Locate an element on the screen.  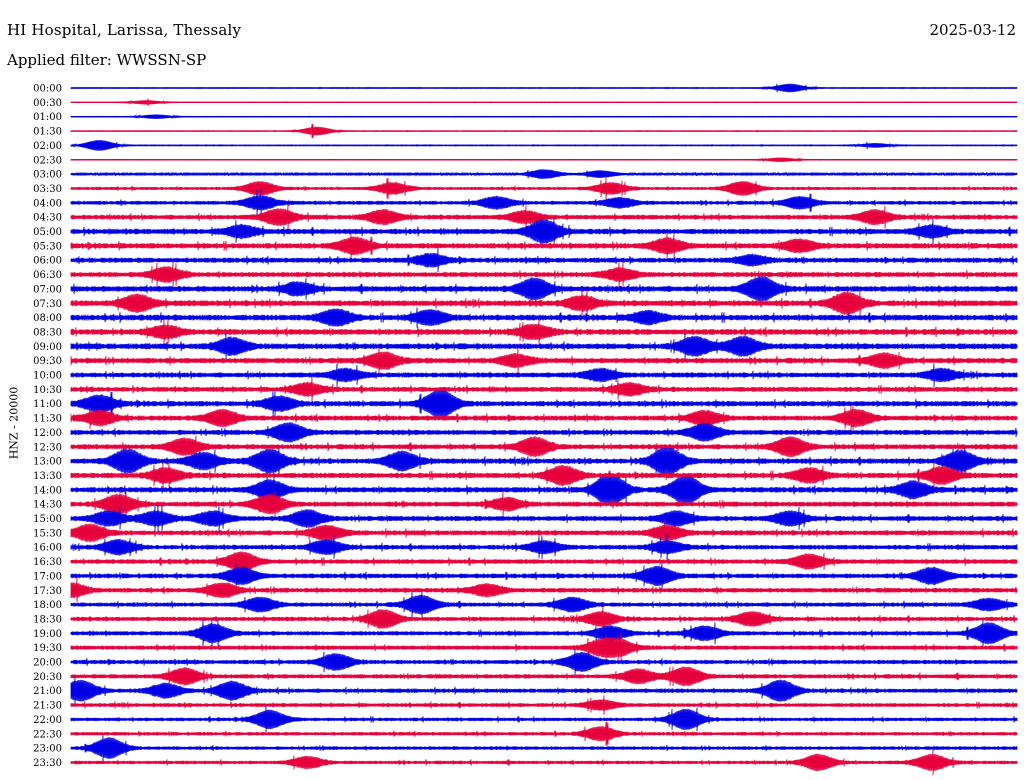
row-time-label: 18:30 is located at coordinates (47, 619).